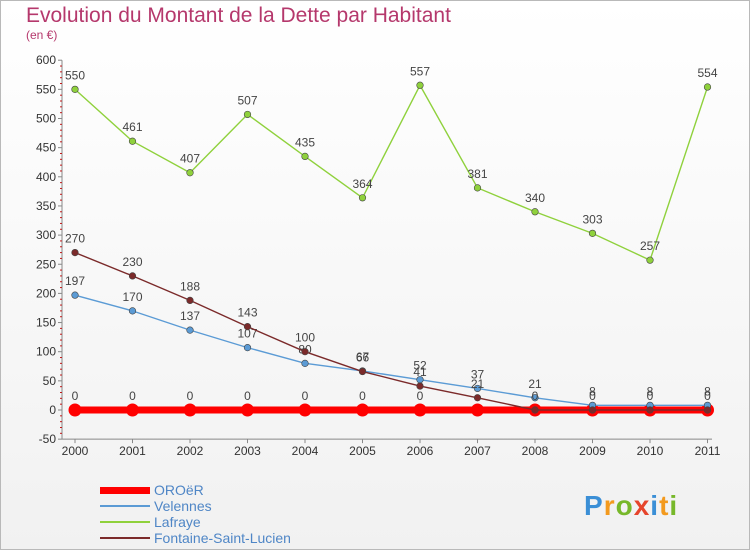 This screenshot has width=750, height=550. I want to click on y-tick-label: 0, so click(52, 410).